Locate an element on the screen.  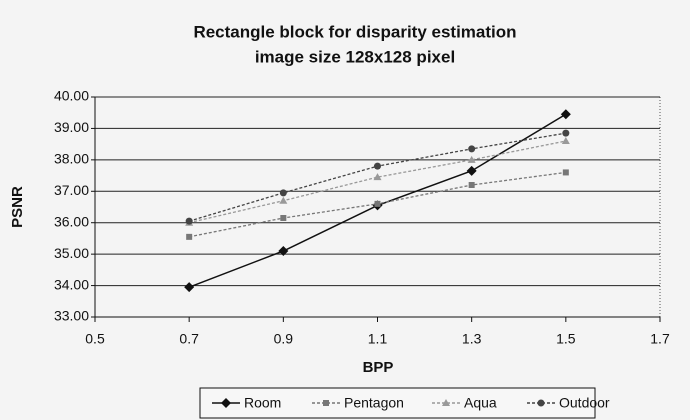
legend-label: Pentagon is located at coordinates (374, 403).